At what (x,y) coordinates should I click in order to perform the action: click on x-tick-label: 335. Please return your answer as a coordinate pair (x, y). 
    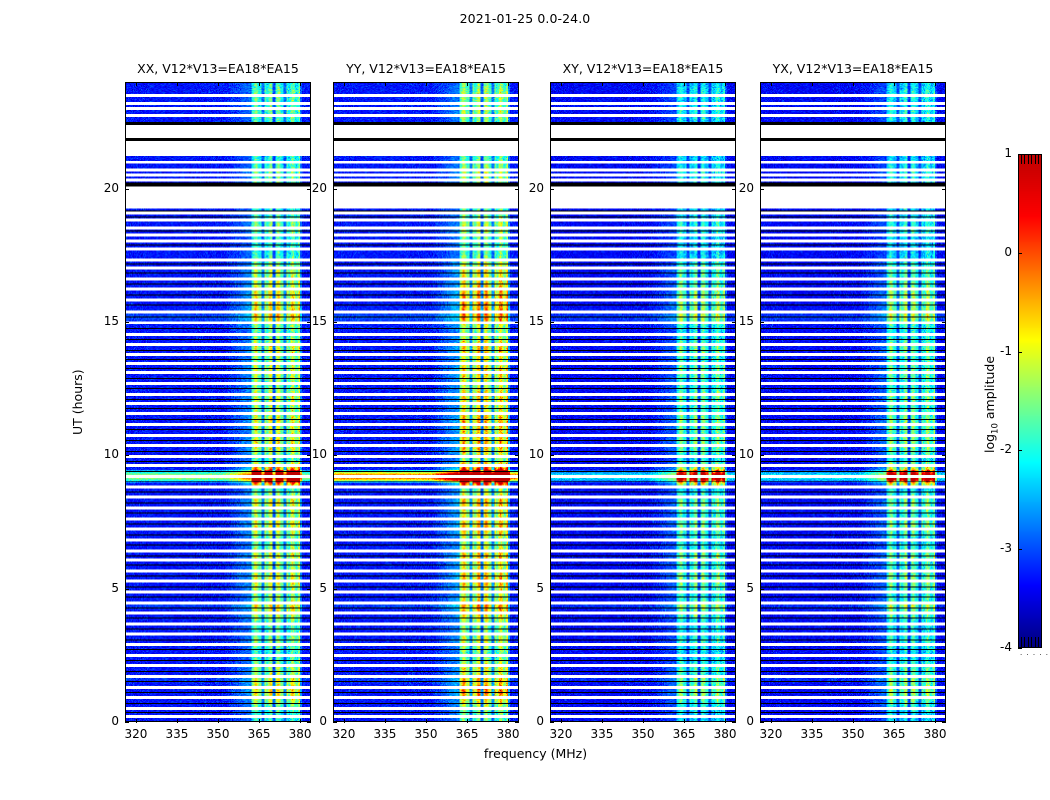
    Looking at the image, I should click on (812, 734).